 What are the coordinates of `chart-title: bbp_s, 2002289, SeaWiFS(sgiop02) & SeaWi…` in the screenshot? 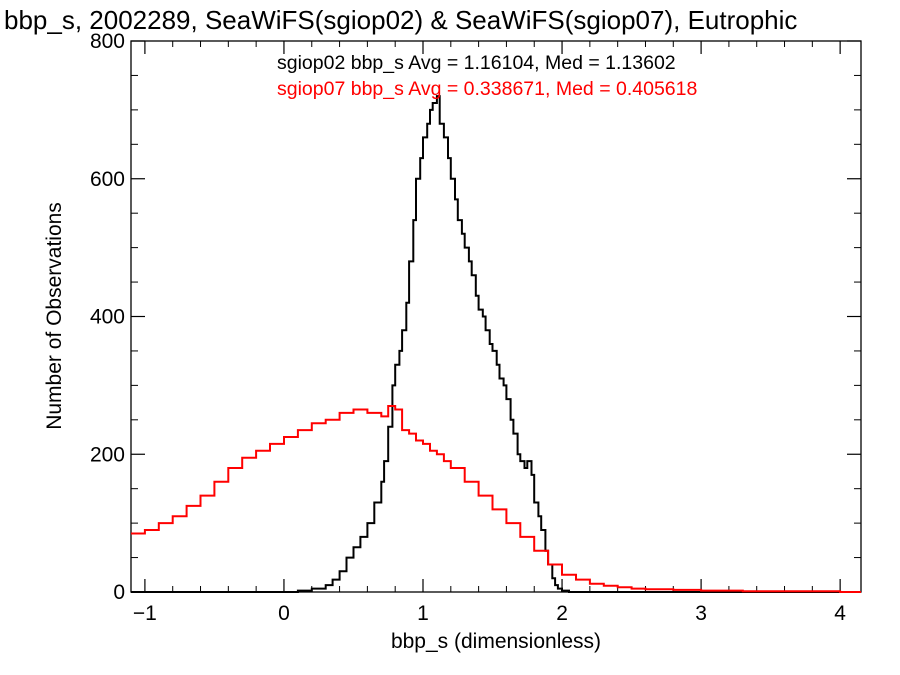 It's located at (400, 20).